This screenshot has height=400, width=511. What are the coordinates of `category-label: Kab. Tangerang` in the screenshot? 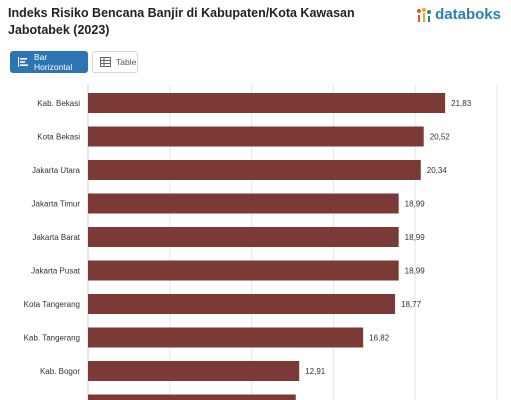 It's located at (52, 338).